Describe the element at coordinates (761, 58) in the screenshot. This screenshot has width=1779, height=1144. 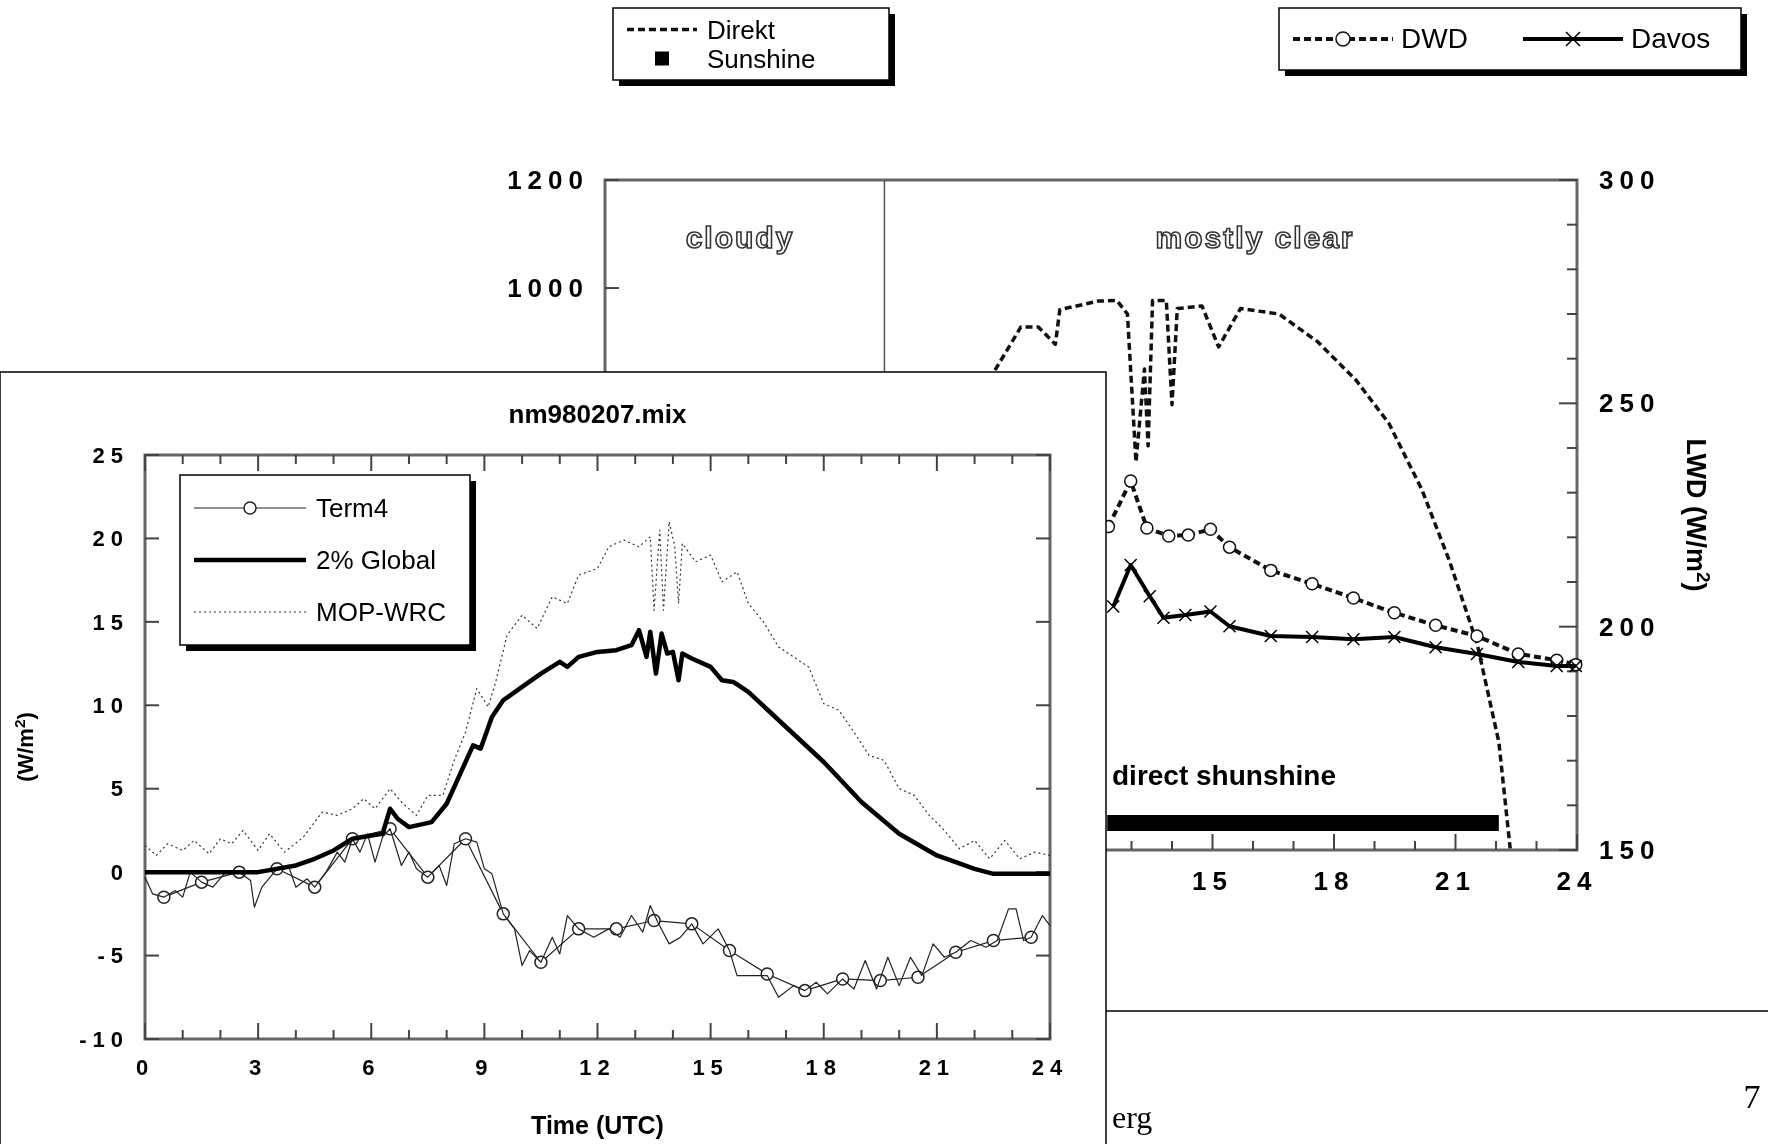
I see `legend-label: Sunshine` at that location.